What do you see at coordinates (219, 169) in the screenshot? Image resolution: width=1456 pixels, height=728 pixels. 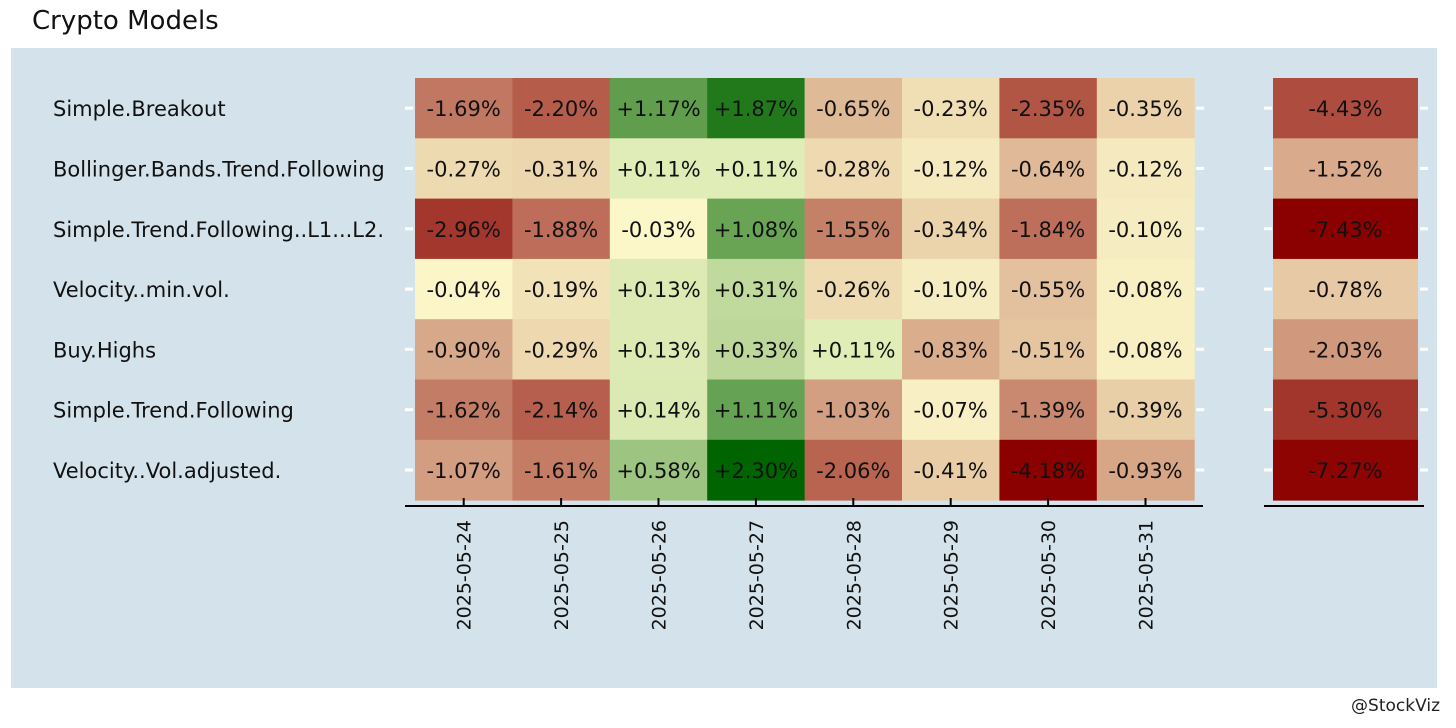 I see `row-label: Bollinger.Bands.Trend.Following` at bounding box center [219, 169].